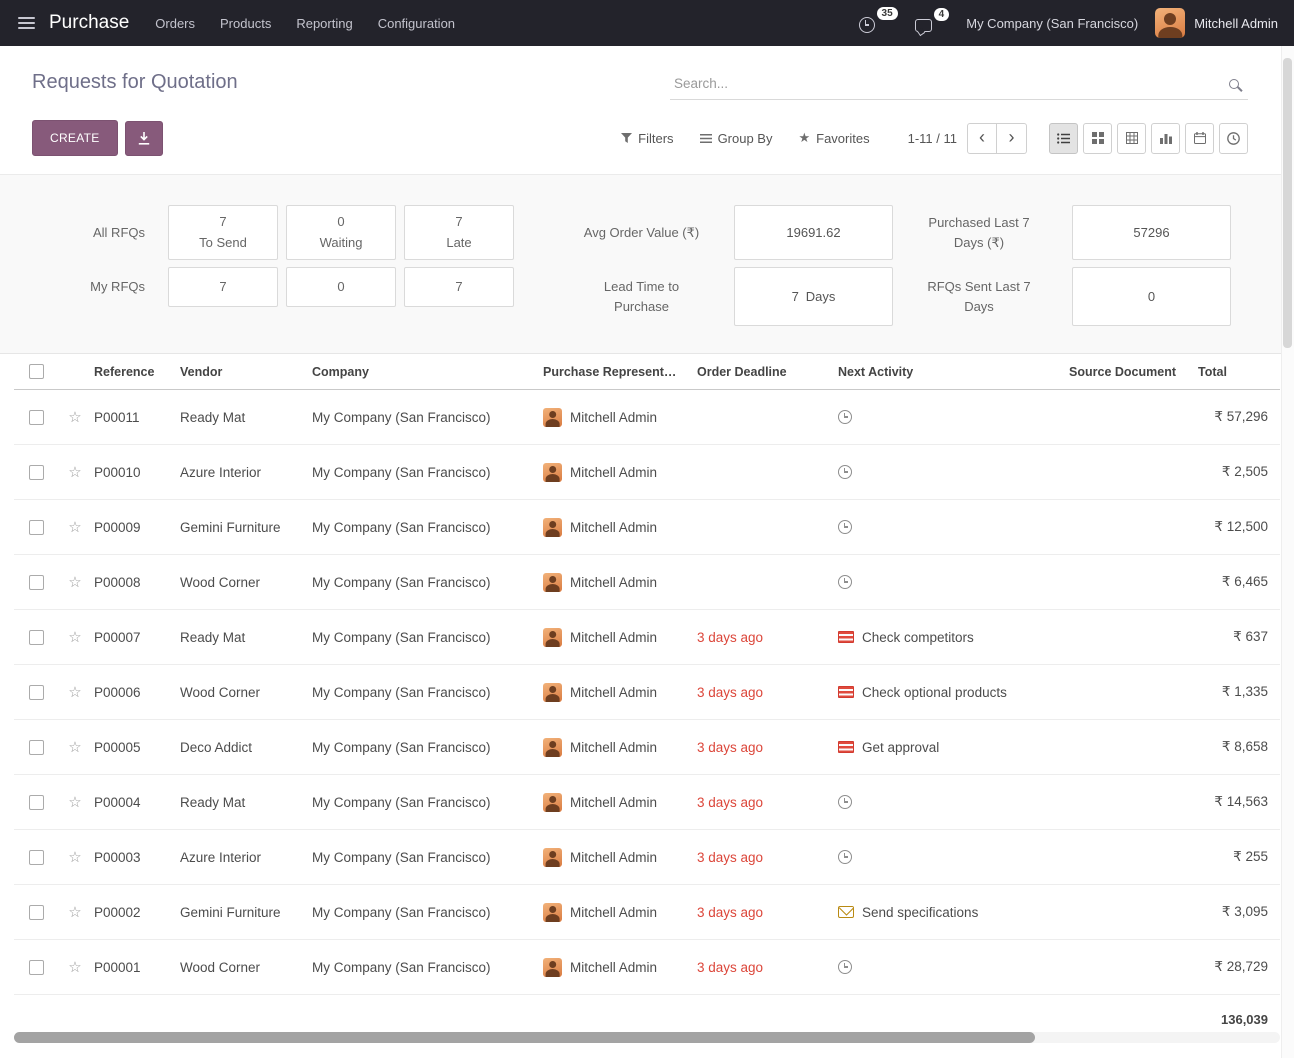  Describe the element at coordinates (1052, 23) in the screenshot. I see `company-switcher: My Company (San Francisco)` at that location.